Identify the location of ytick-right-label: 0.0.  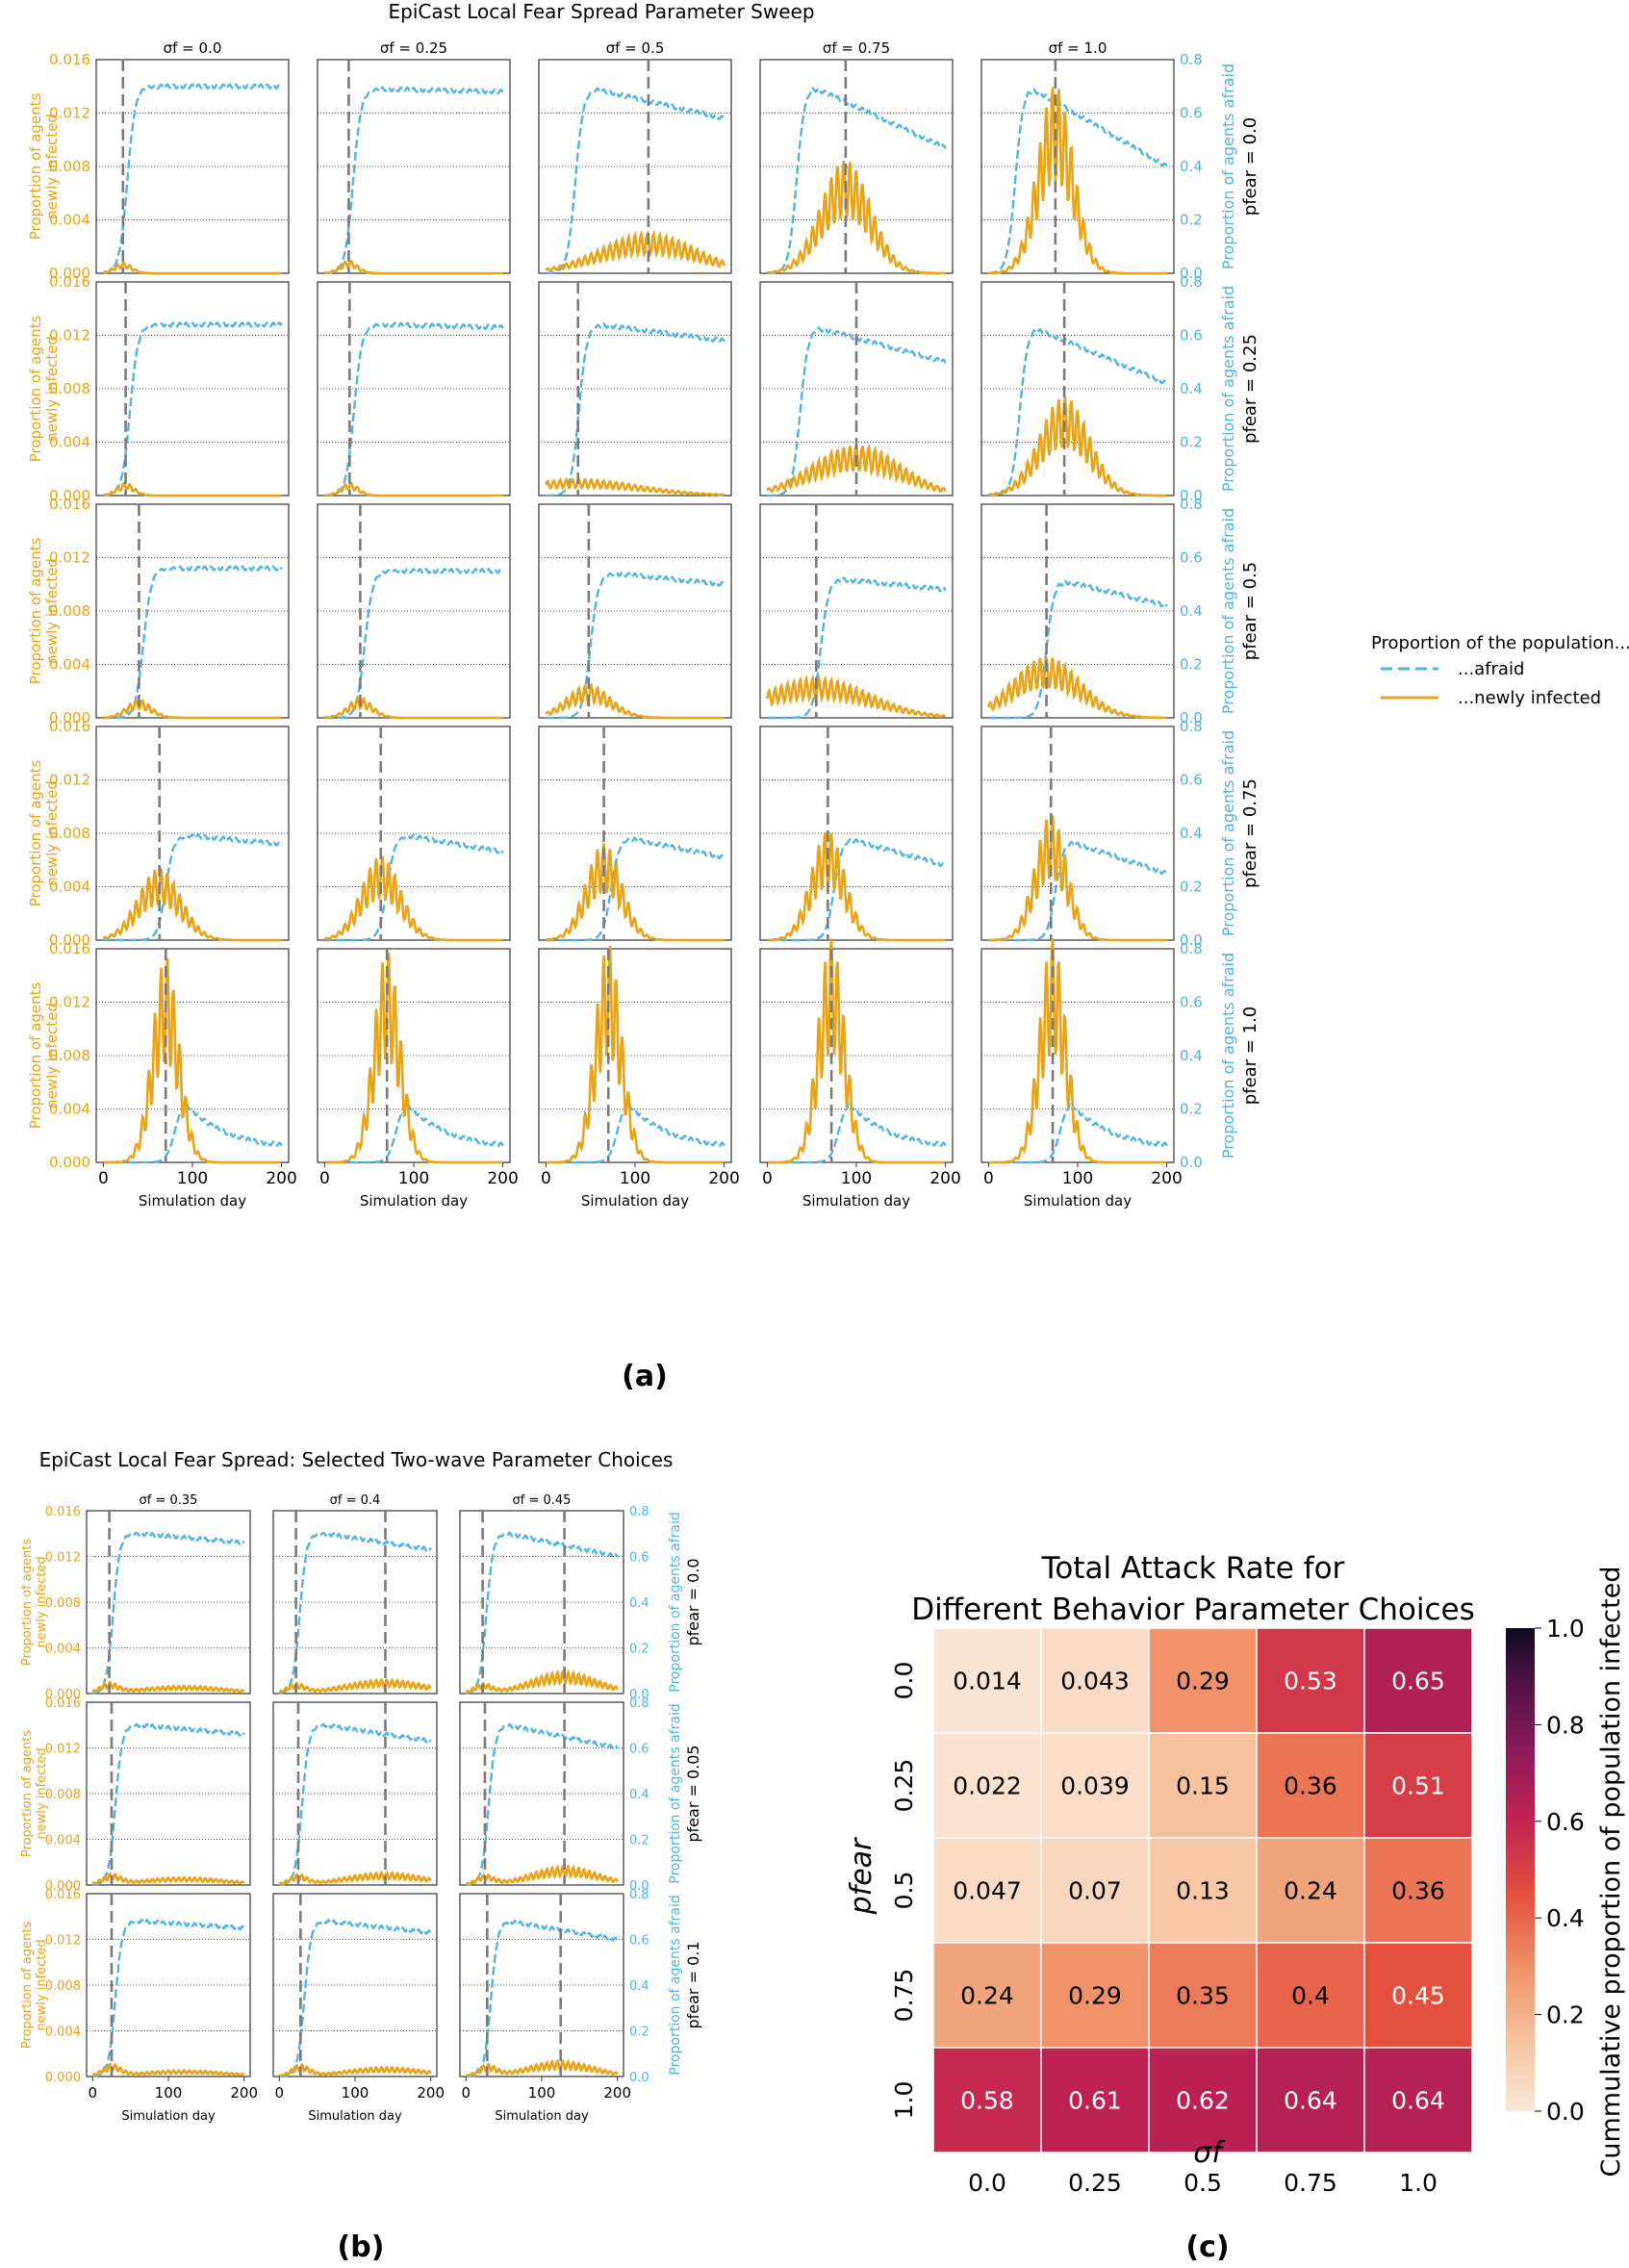
(639, 2078).